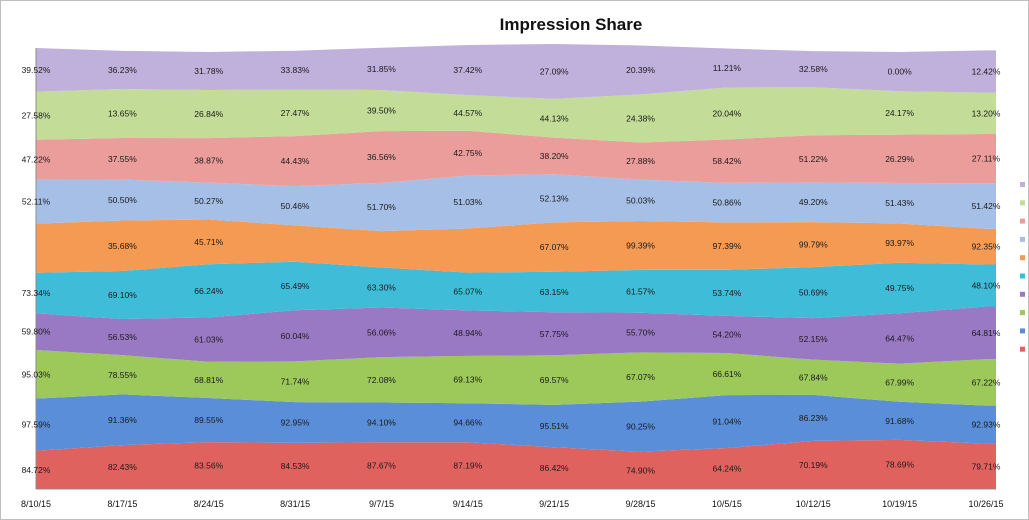 Image resolution: width=1029 pixels, height=520 pixels. What do you see at coordinates (554, 380) in the screenshot?
I see `data-label: 69.57%` at bounding box center [554, 380].